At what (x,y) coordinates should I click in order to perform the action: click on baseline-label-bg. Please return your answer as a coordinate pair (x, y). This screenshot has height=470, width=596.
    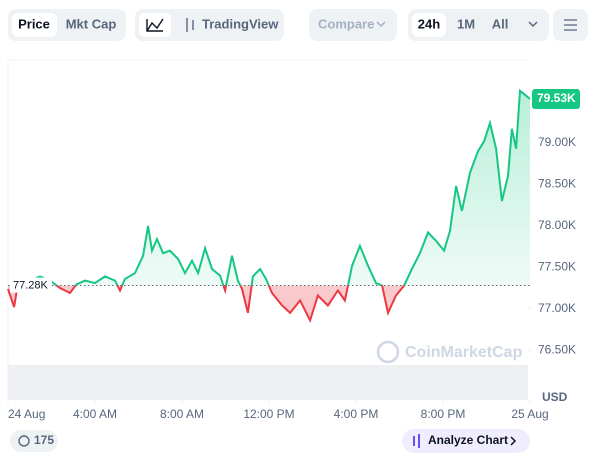
    Looking at the image, I should click on (31, 285).